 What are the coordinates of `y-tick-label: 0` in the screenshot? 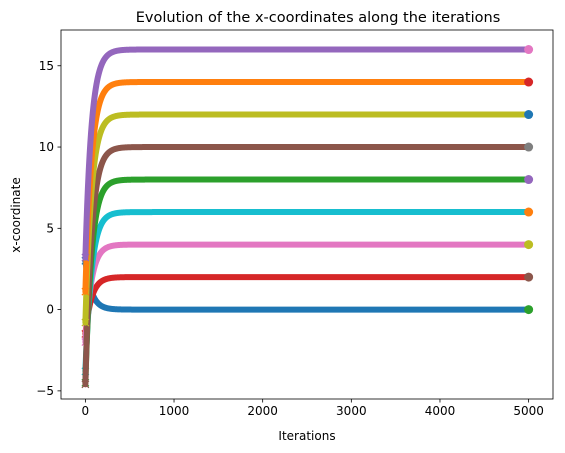 It's located at (50, 310).